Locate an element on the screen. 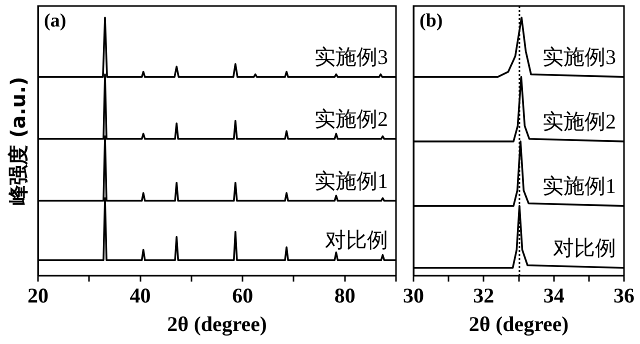 The height and width of the screenshot is (344, 640). x-tick-label: 32 is located at coordinates (483, 296).